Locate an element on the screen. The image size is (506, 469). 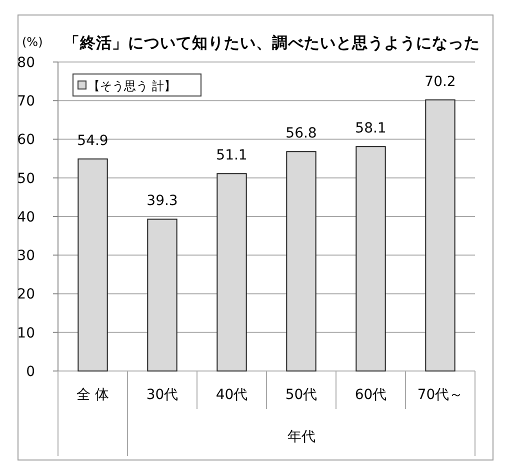
y-tick-label: 10 is located at coordinates (26, 333).